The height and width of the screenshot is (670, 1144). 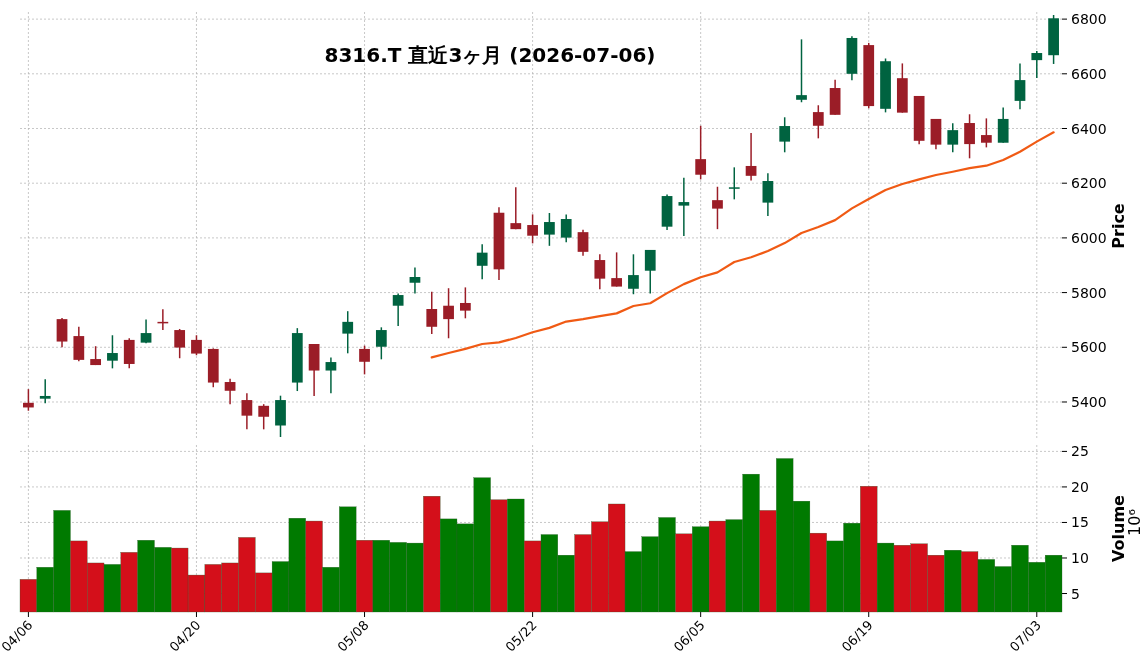 What do you see at coordinates (1089, 292) in the screenshot?
I see `y-tick-label: 5800` at bounding box center [1089, 292].